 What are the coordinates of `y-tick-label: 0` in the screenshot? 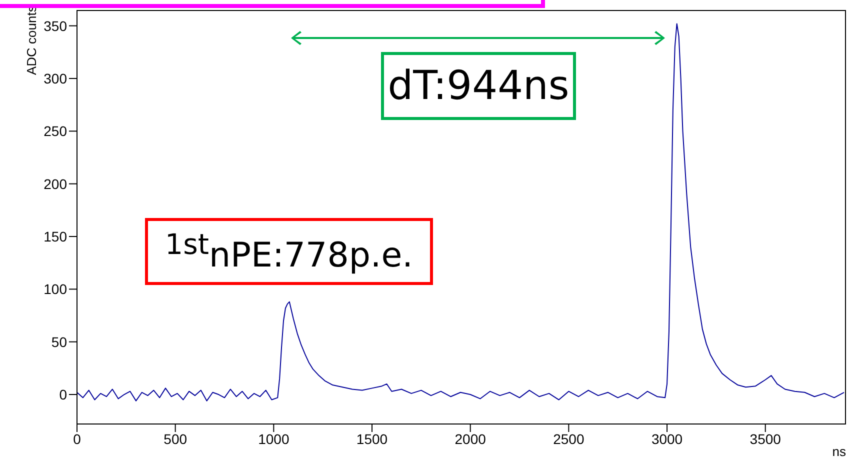 It's located at (63, 394).